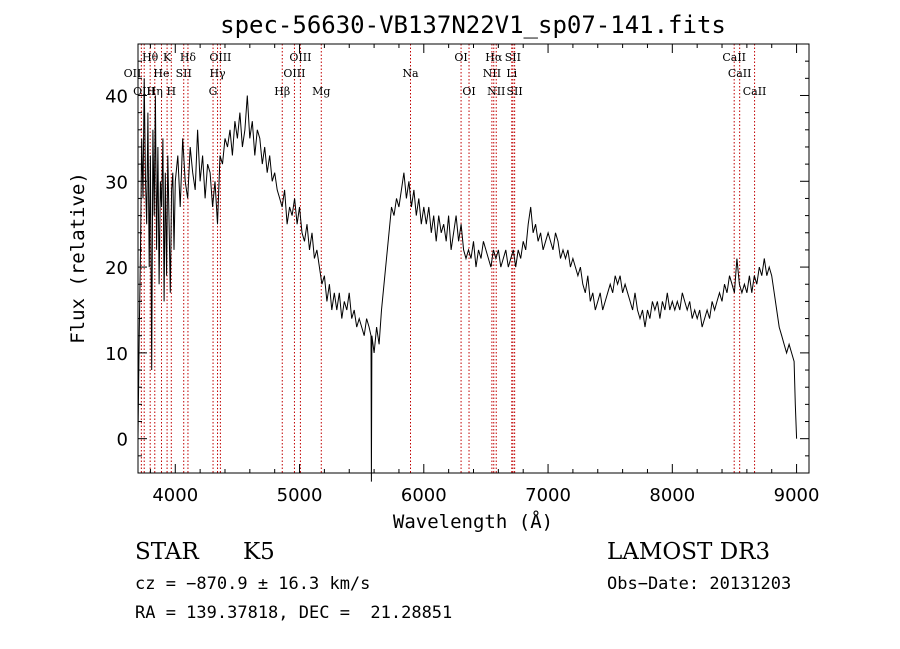  Describe the element at coordinates (161, 73) in the screenshot. I see `line-label-10: He` at that location.